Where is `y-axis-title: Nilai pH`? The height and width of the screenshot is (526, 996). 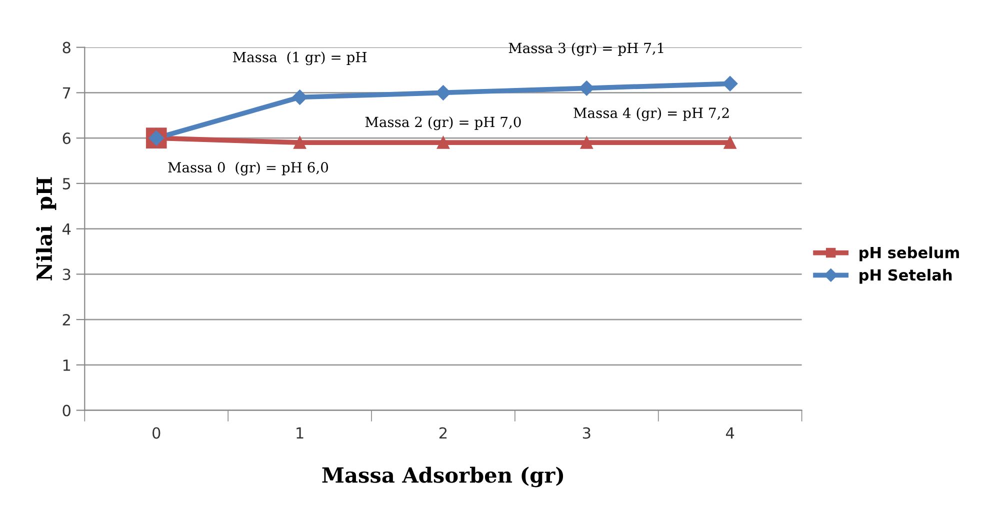 y-axis-title: Nilai pH is located at coordinates (46, 228).